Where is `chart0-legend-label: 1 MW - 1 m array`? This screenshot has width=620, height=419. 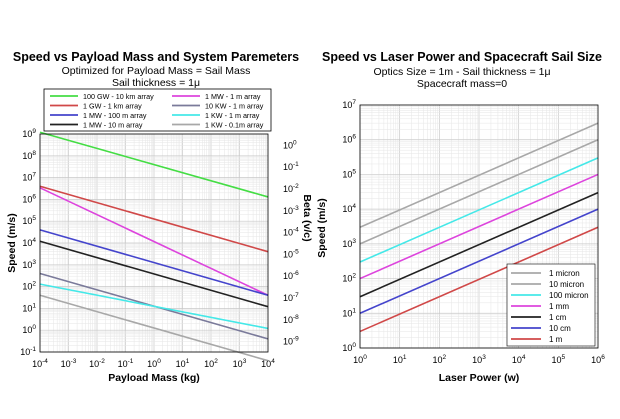
chart0-legend-label: 1 MW - 1 m array is located at coordinates (233, 96).